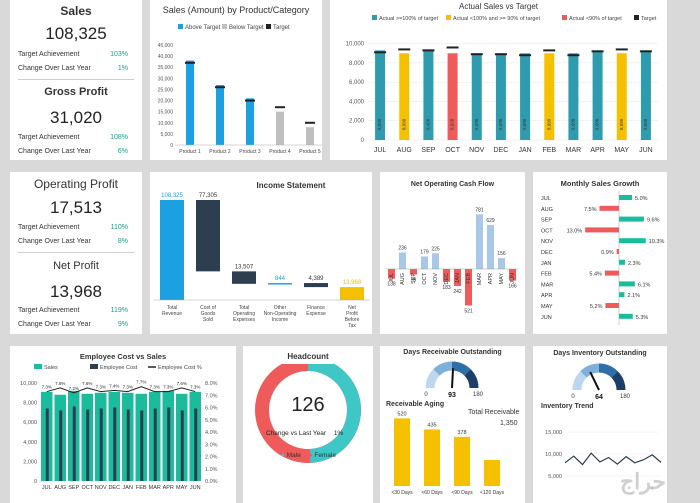 The height and width of the screenshot is (503, 700). Describe the element at coordinates (403, 279) in the screenshot. I see `x-tick-label: AUG` at that location.